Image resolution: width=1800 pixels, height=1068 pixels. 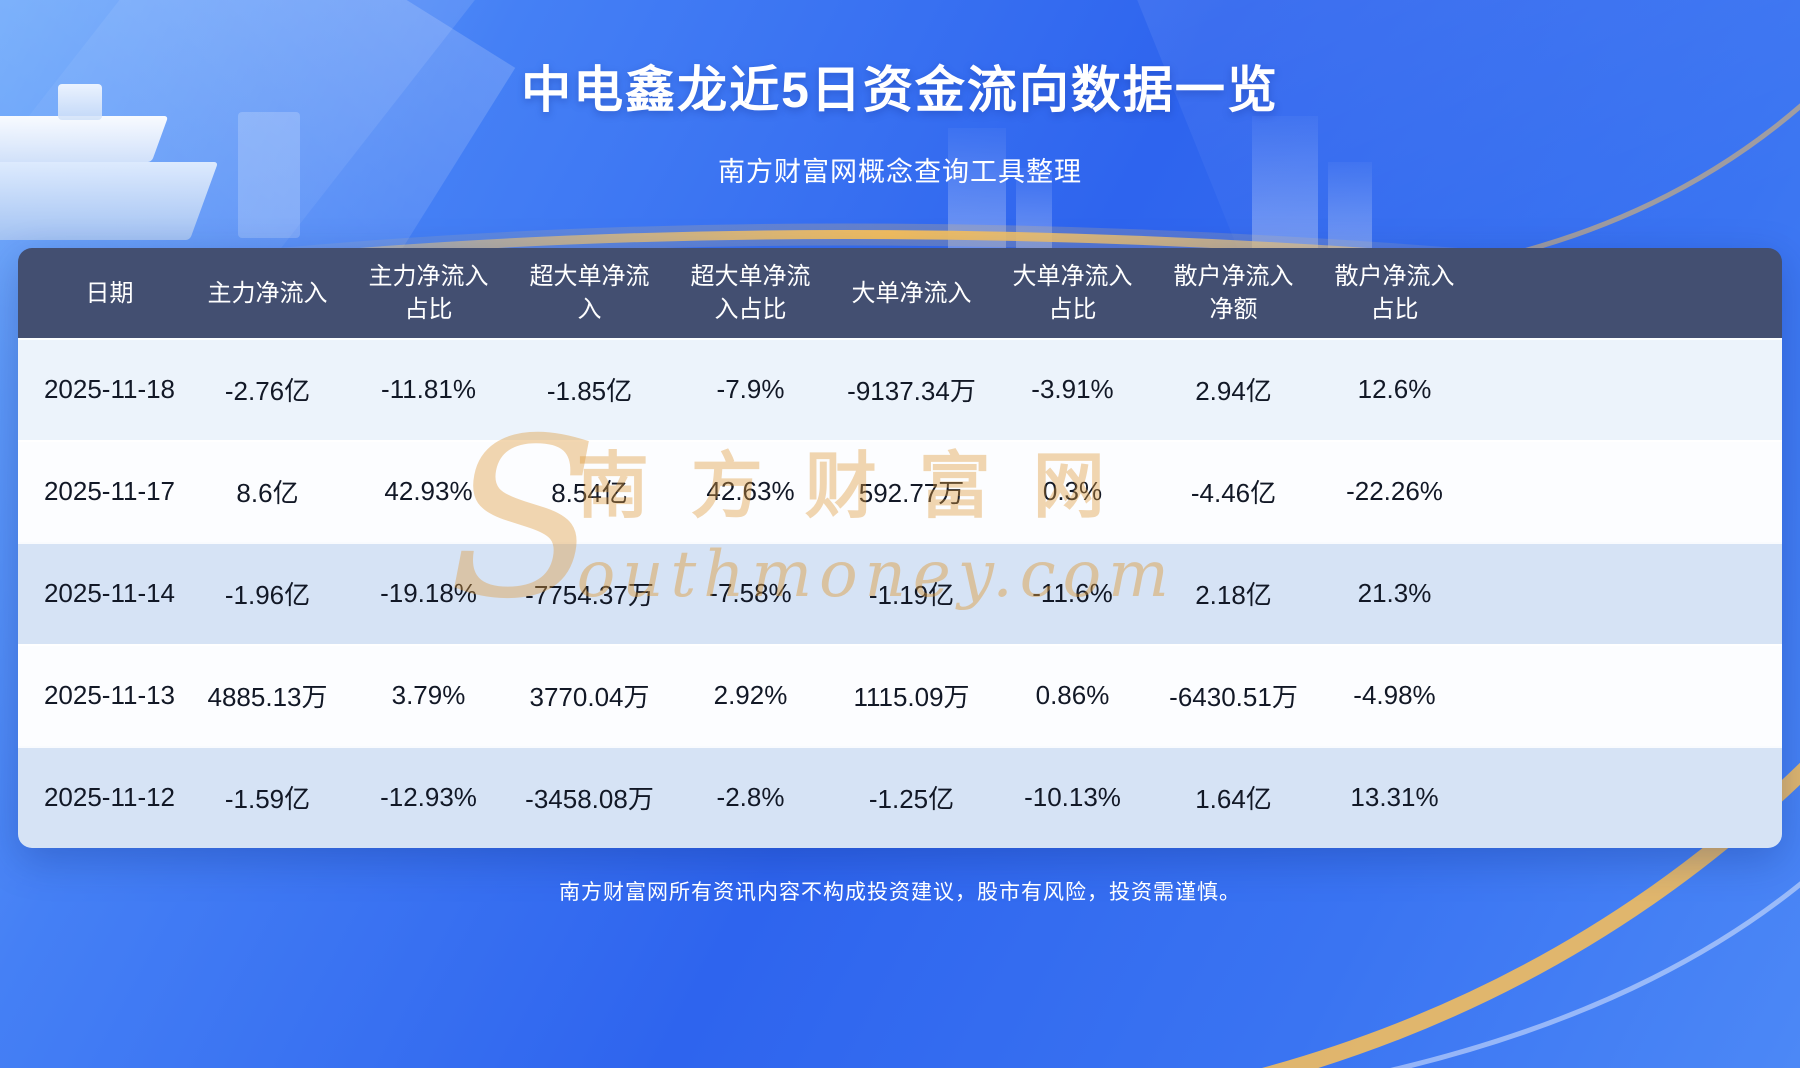 I want to click on col-header-main-inflow-pct: 主力净流入 占比, so click(x=428, y=293).